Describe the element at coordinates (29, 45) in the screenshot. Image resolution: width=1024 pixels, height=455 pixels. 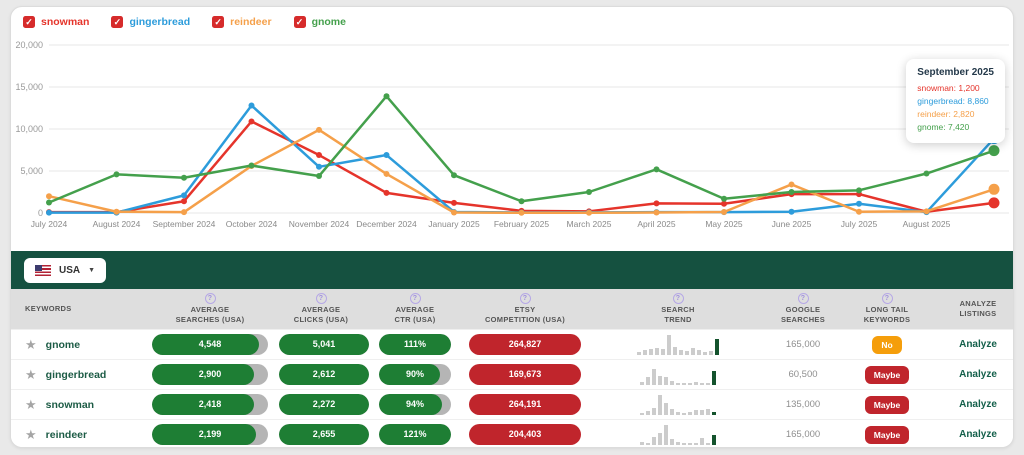
I see `y-axis-tick-label: 20,000` at that location.